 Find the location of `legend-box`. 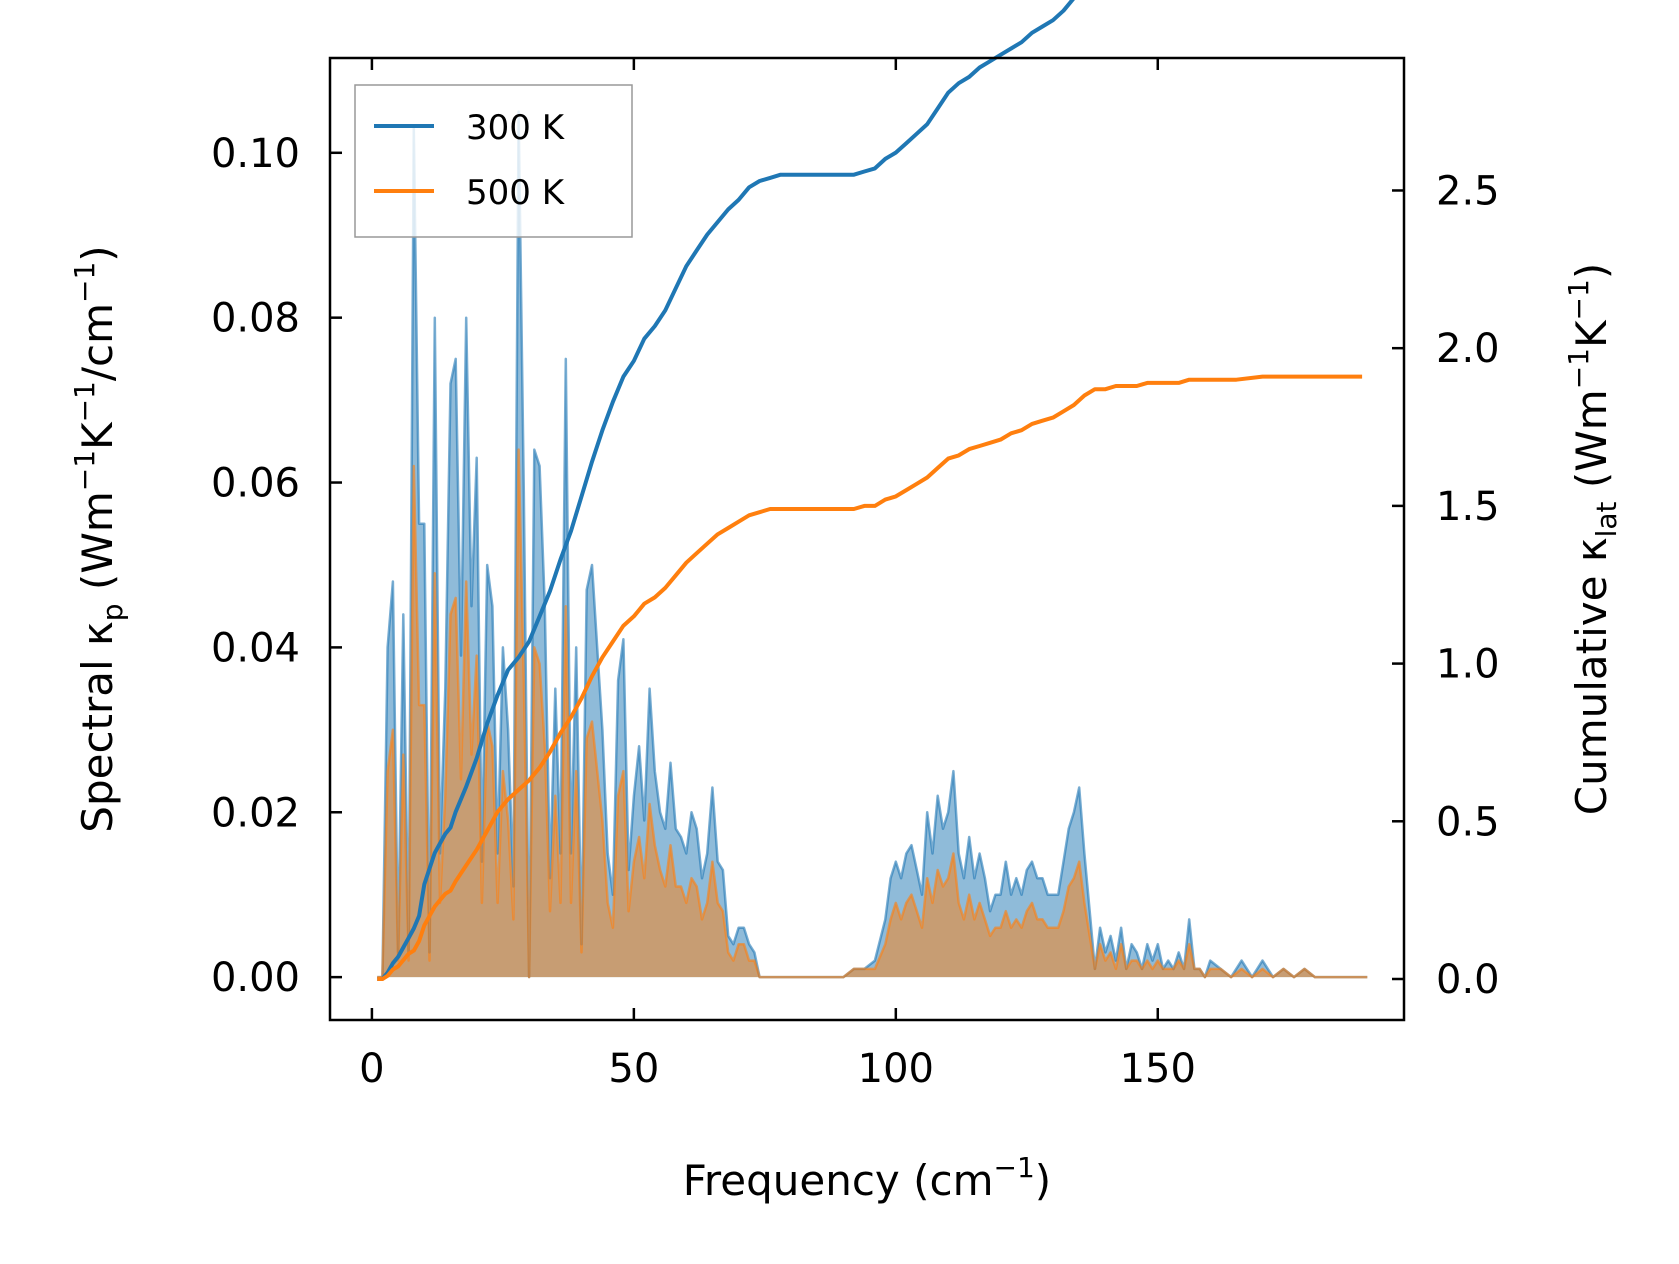

legend-box is located at coordinates (493, 161).